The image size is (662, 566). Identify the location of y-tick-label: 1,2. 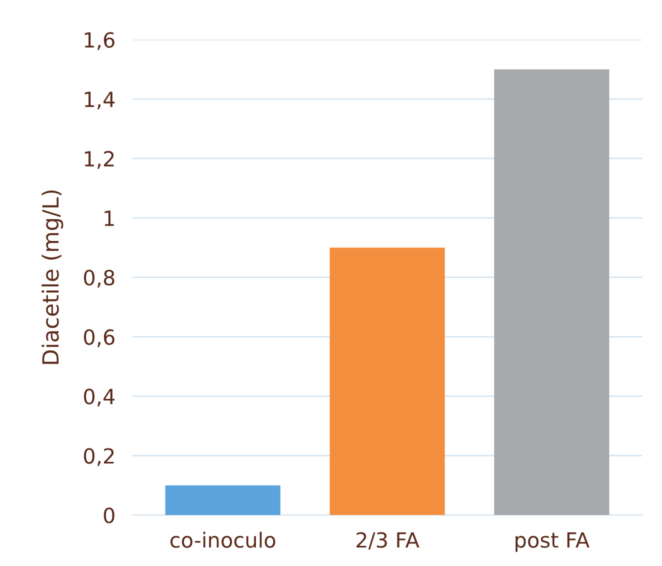
(99, 159).